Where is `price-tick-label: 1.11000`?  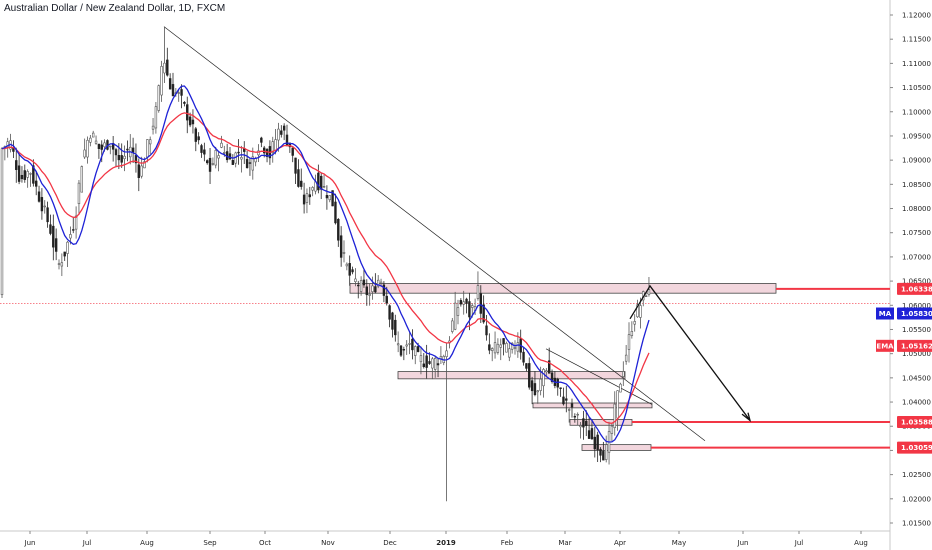 price-tick-label: 1.11000 is located at coordinates (916, 64).